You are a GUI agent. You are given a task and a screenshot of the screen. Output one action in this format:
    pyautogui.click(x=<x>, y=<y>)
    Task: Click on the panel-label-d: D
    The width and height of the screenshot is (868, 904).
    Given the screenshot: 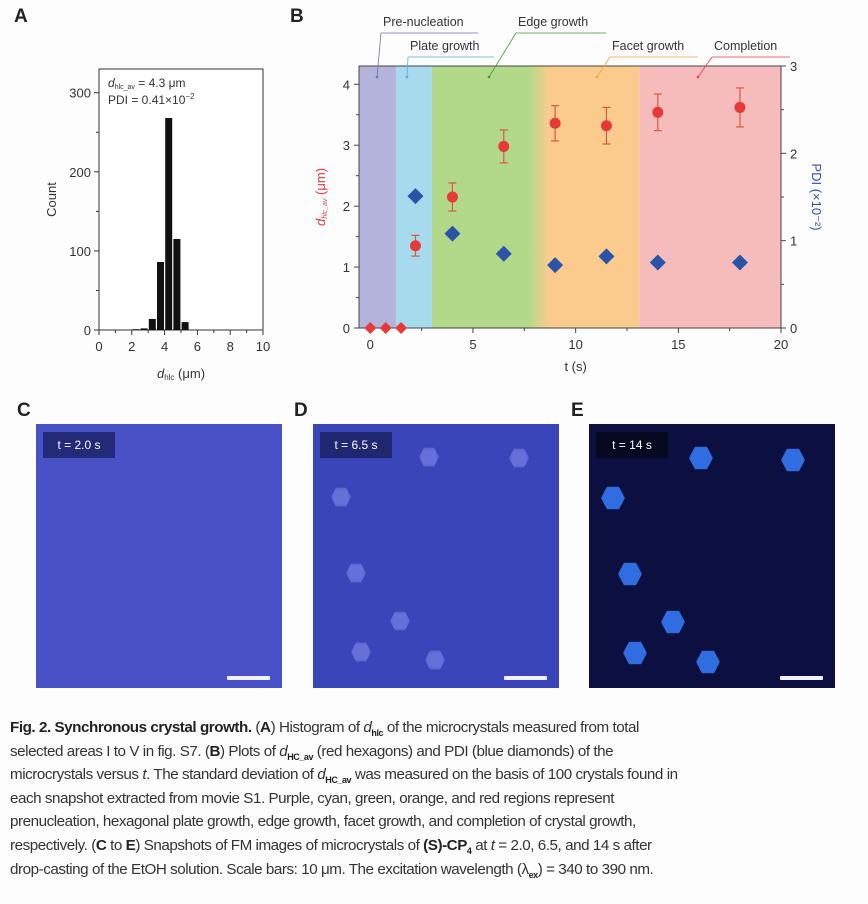 What is the action you would take?
    pyautogui.click(x=301, y=410)
    